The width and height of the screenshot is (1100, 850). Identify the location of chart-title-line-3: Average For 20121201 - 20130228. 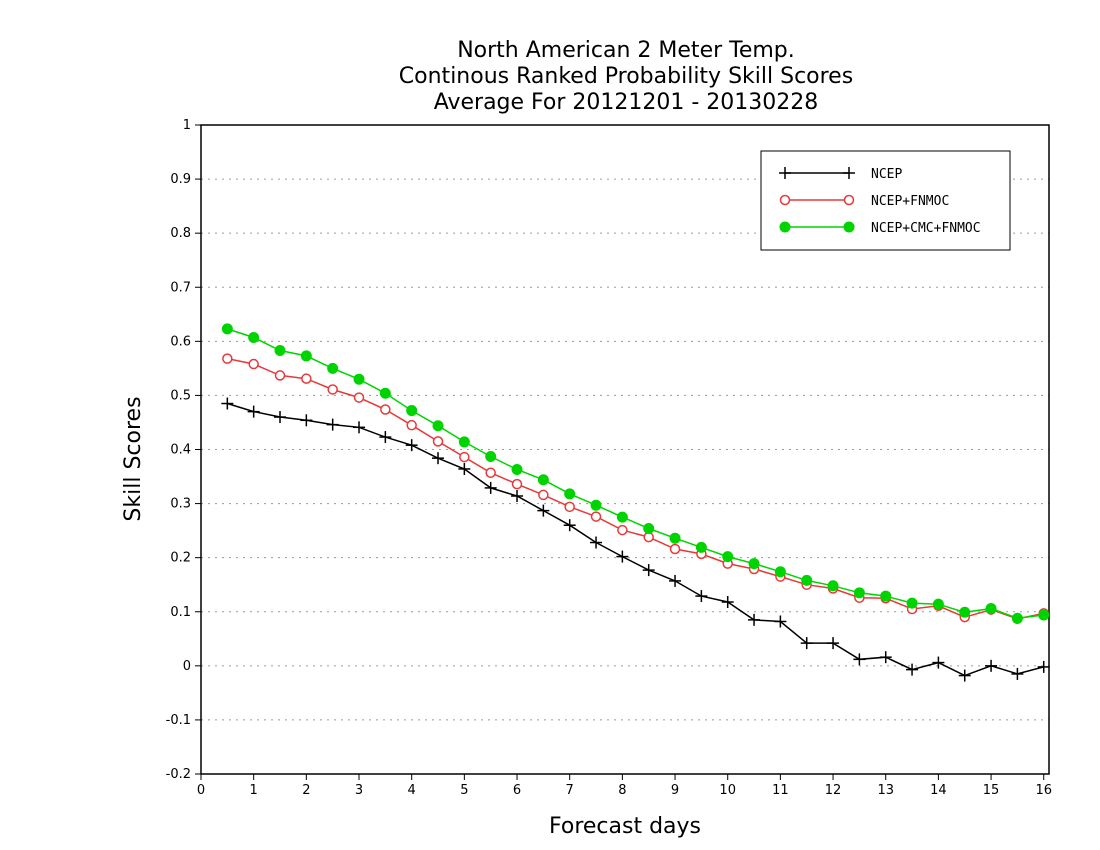
(626, 102).